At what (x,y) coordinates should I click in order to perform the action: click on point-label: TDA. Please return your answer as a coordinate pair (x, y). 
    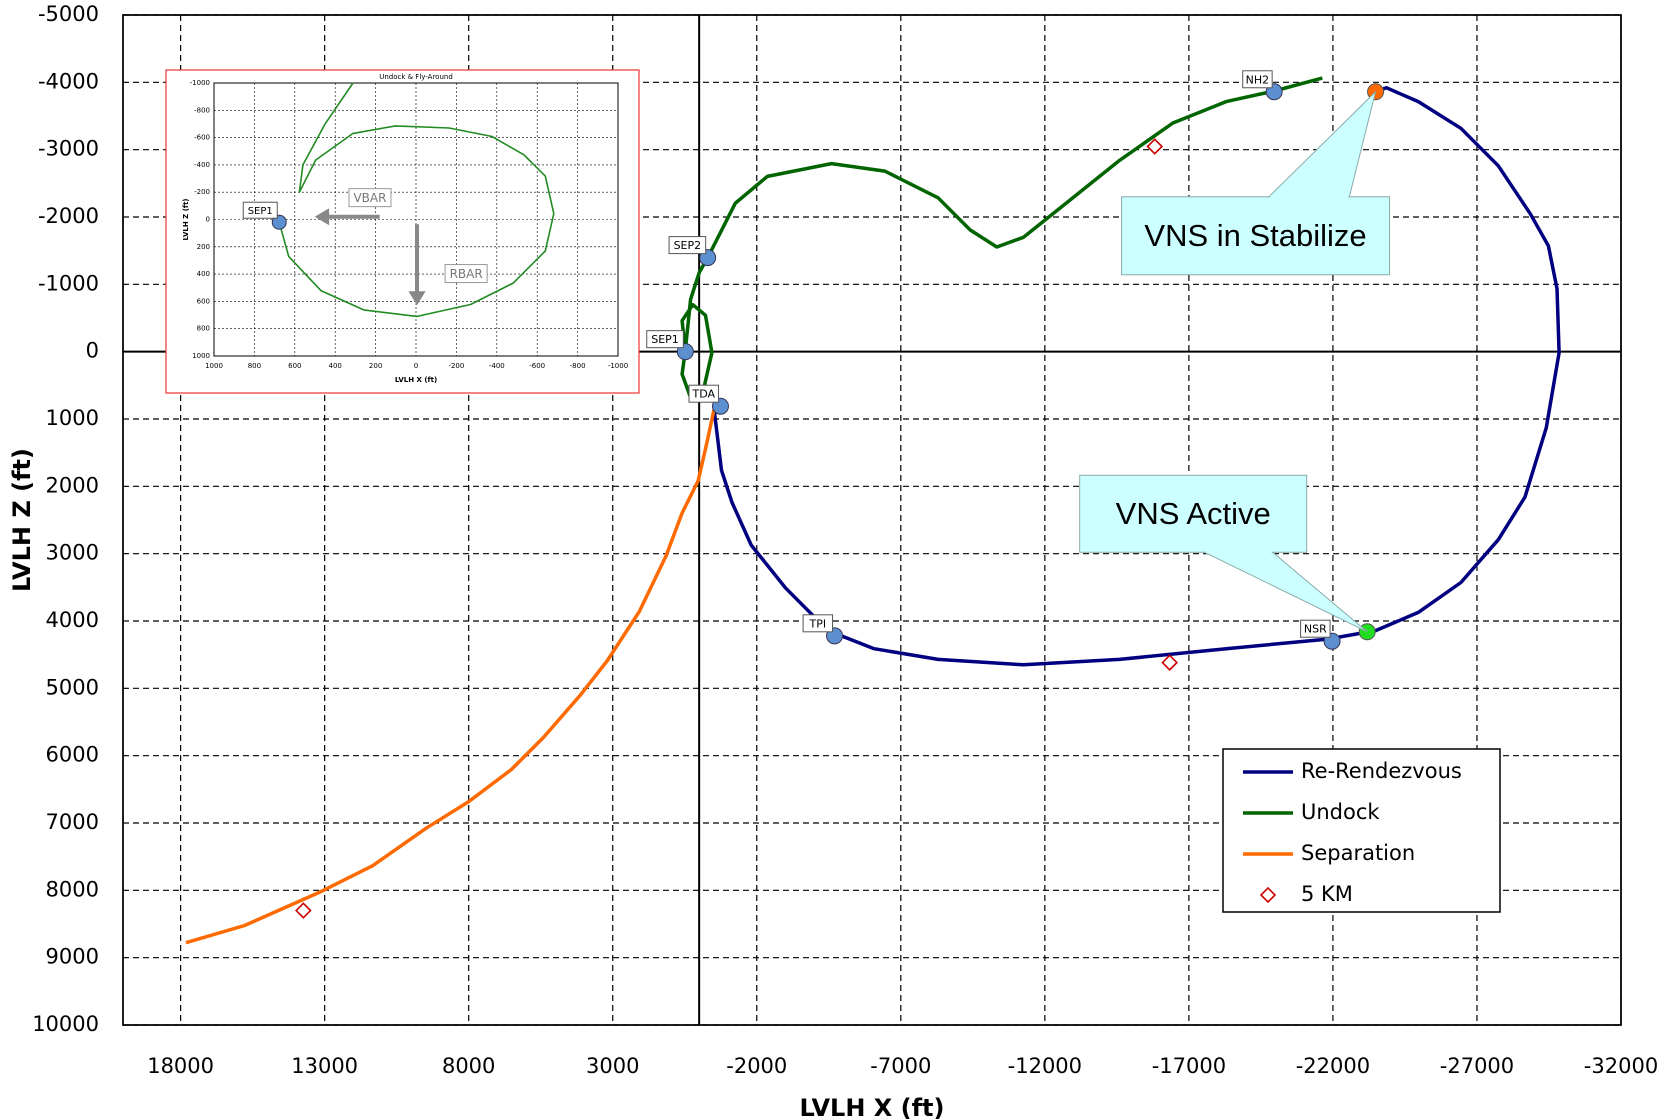
    Looking at the image, I should click on (703, 394).